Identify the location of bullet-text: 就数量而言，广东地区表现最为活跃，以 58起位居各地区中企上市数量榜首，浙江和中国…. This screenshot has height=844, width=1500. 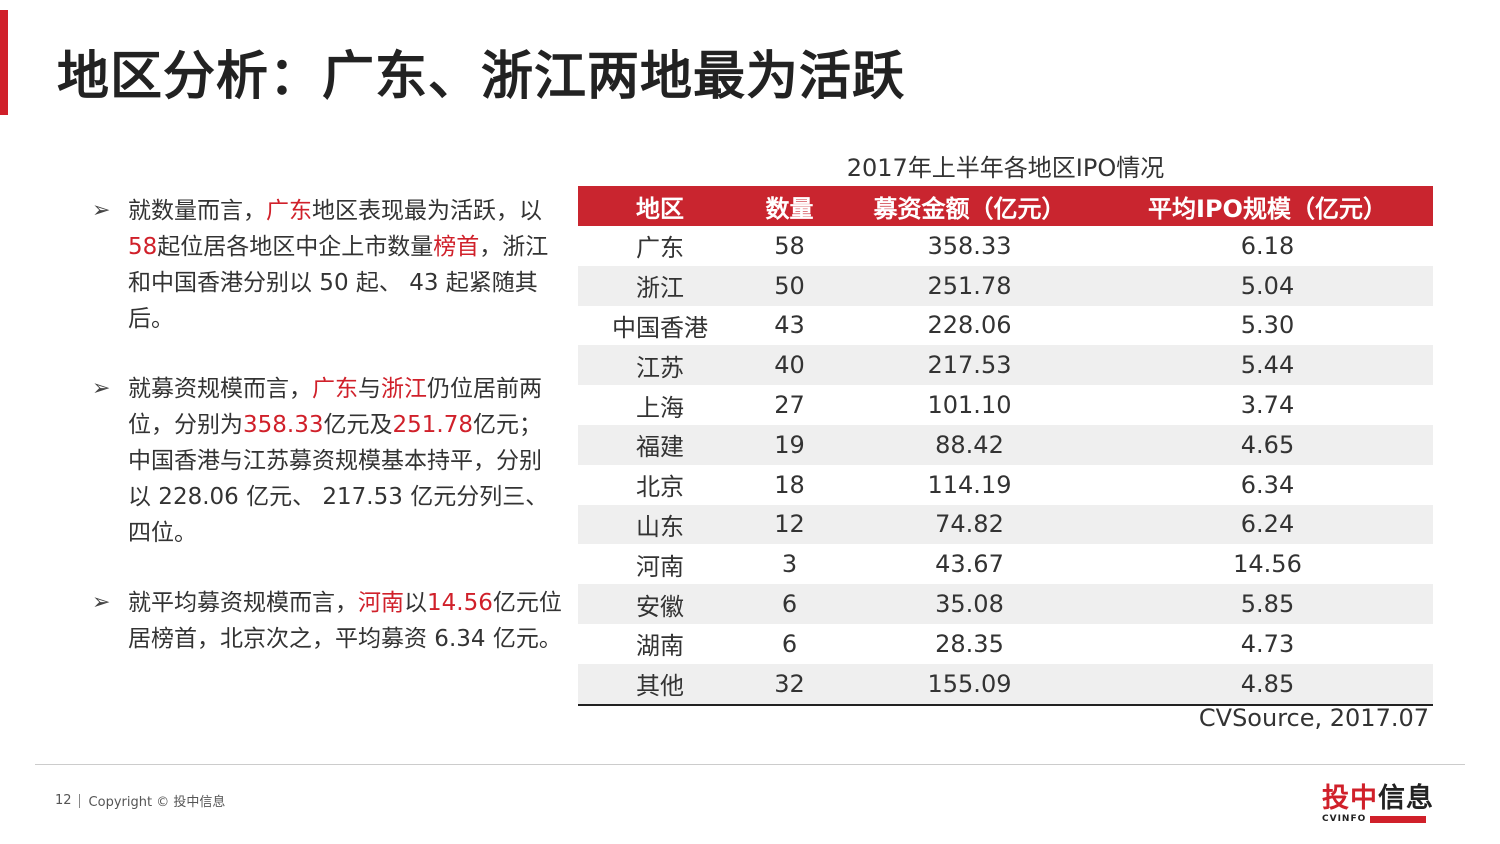
(345, 265).